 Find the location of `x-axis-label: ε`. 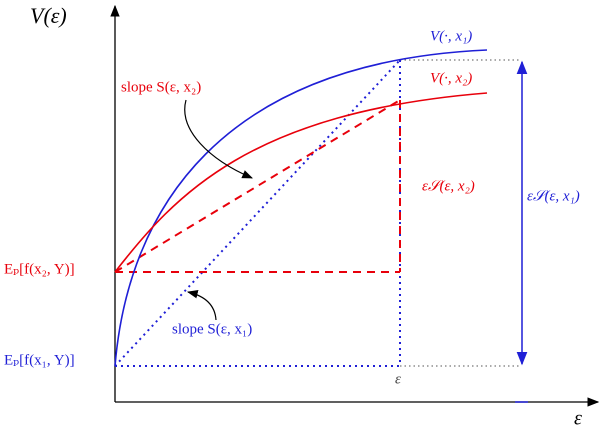

x-axis-label: ε is located at coordinates (578, 418).